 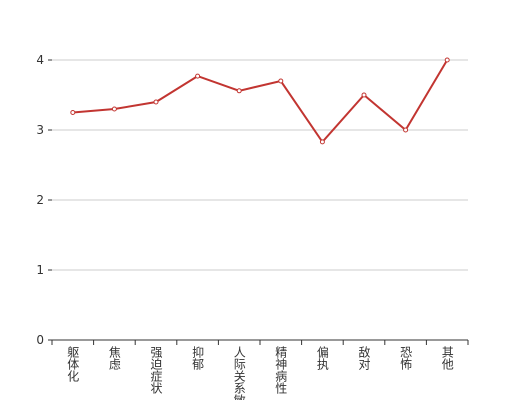 What do you see at coordinates (281, 370) in the screenshot?
I see `x-tick-label: 精神病性` at bounding box center [281, 370].